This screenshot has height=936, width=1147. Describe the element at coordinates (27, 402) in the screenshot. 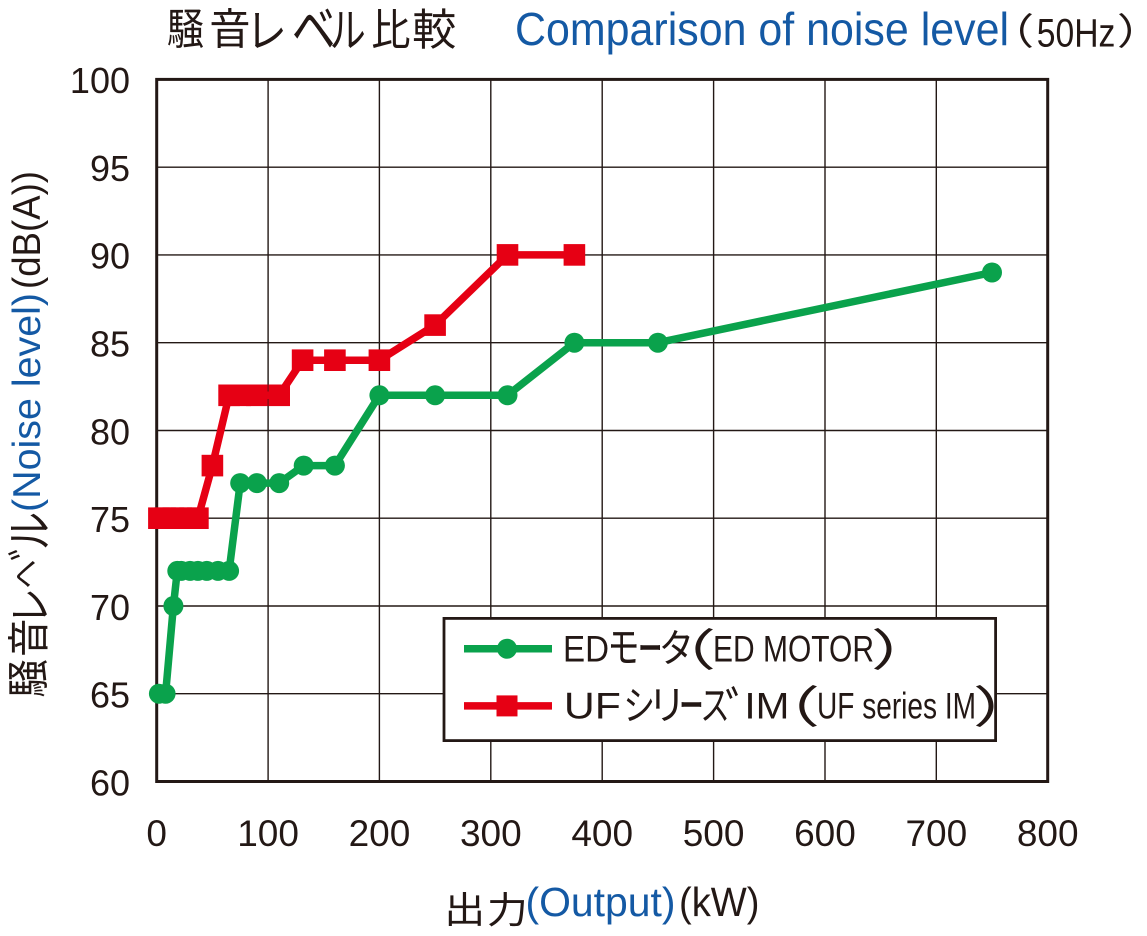

I see `svg-text: (Noise level)` at that location.